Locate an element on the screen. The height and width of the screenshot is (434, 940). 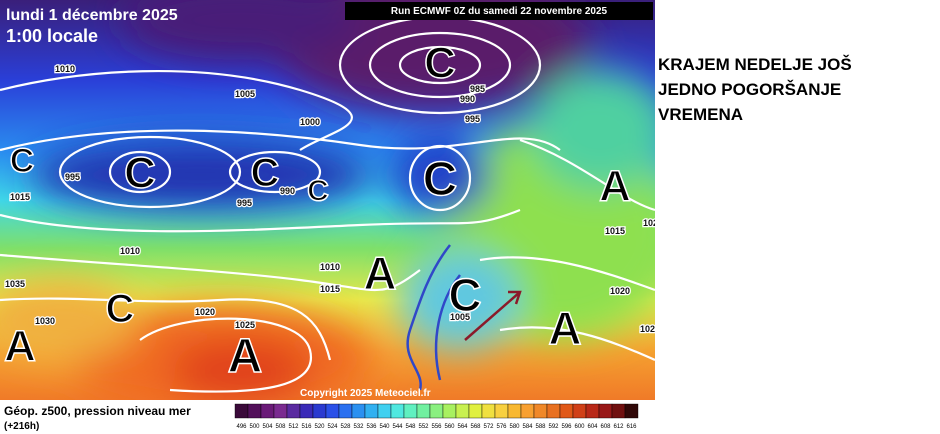
scale-label: 544 is located at coordinates (397, 427).